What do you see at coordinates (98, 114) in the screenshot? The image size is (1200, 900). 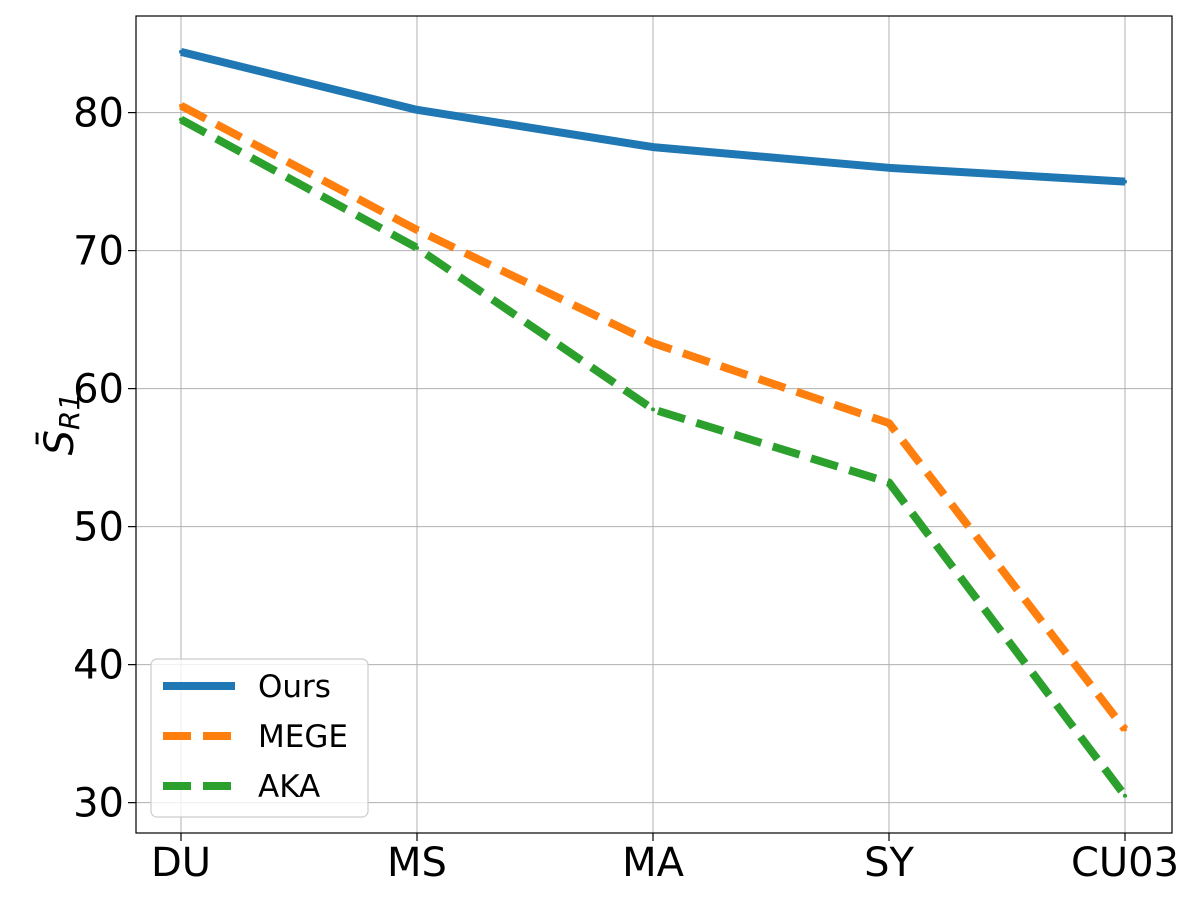 I see `y-tick-label: 80` at bounding box center [98, 114].